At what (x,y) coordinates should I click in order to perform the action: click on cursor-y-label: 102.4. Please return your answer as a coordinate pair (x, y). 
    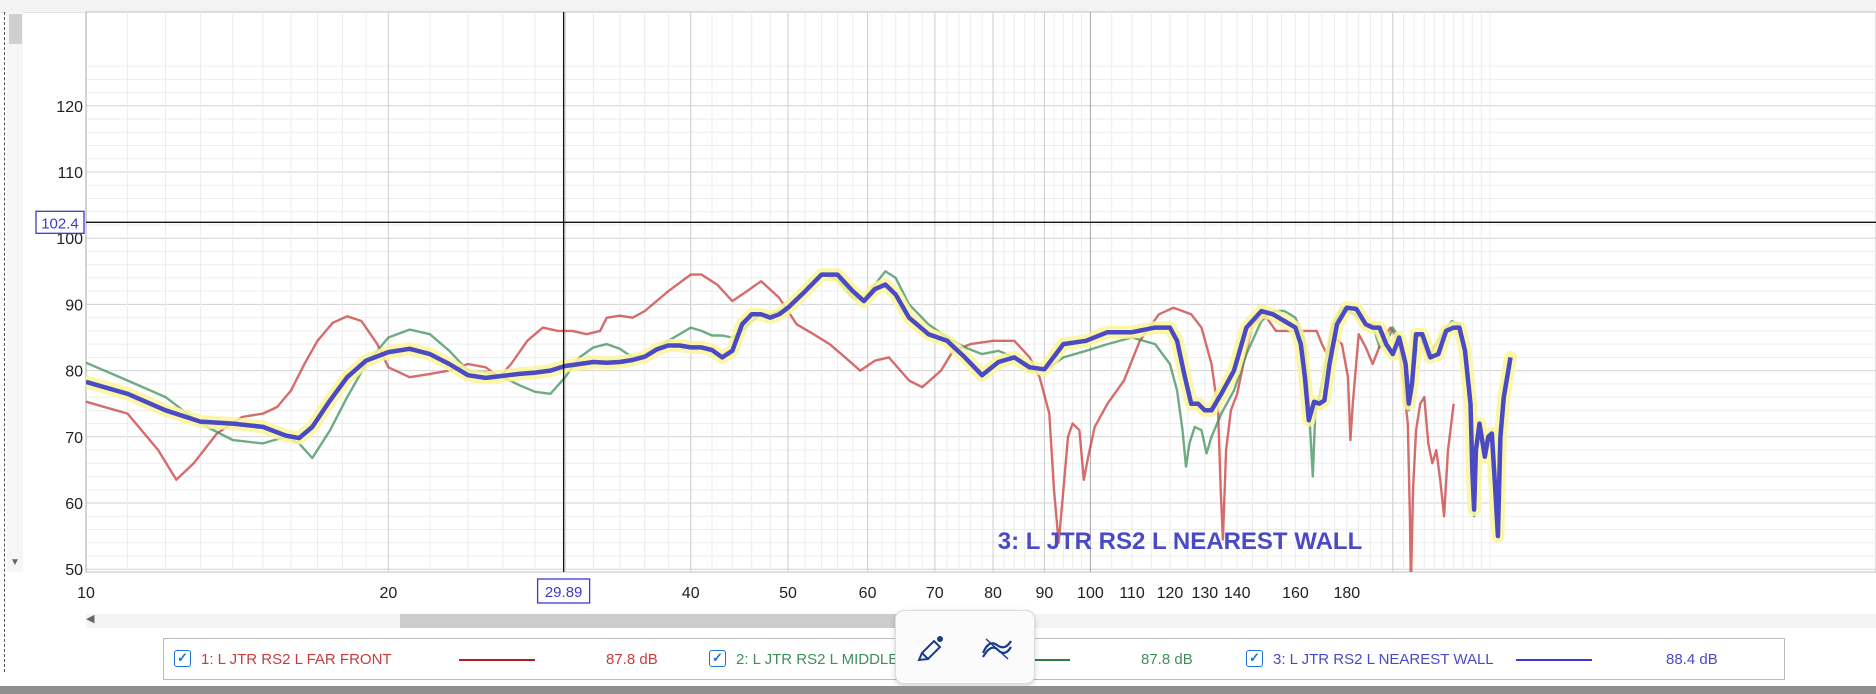
    Looking at the image, I should click on (60, 223).